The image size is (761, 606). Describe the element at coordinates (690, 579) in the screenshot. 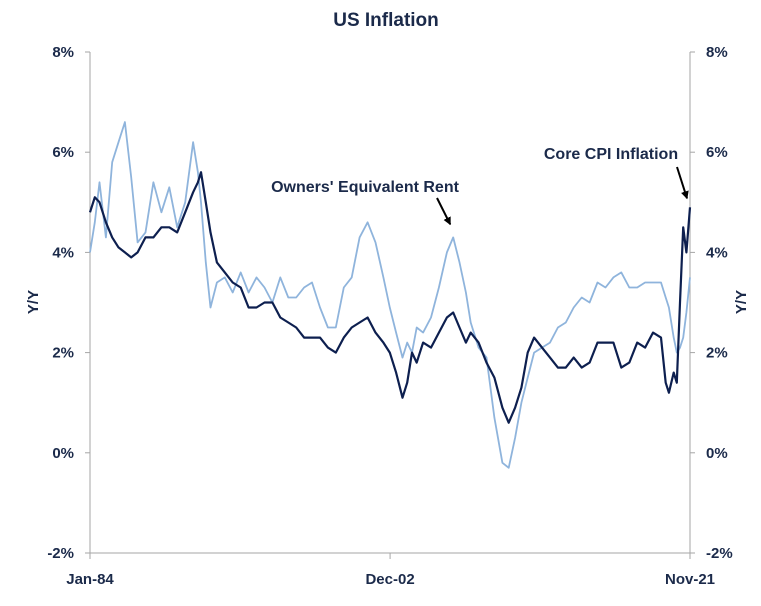

I see `x-tick-label: Nov-21` at that location.